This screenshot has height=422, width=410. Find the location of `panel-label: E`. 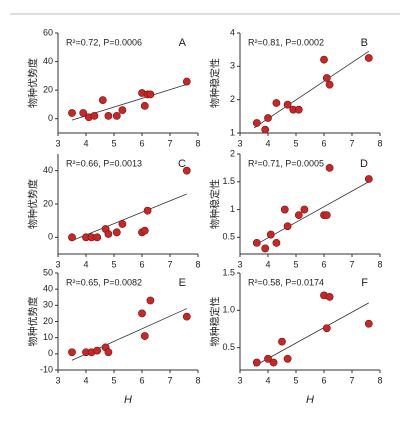

panel-label: E is located at coordinates (182, 283).